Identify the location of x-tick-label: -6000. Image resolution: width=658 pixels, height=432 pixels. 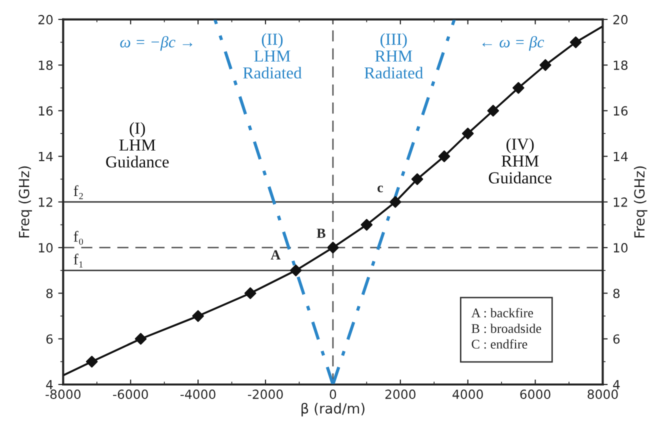
(130, 395).